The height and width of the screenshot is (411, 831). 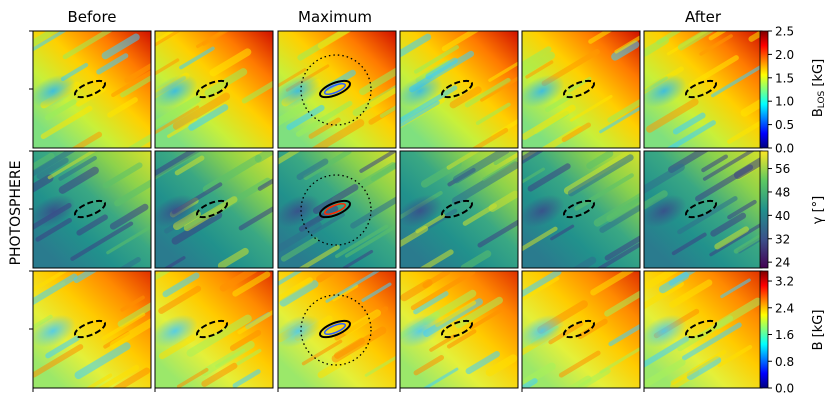 What do you see at coordinates (16, 213) in the screenshot?
I see `row-label-photosphere: PHOTOSPHERE` at bounding box center [16, 213].